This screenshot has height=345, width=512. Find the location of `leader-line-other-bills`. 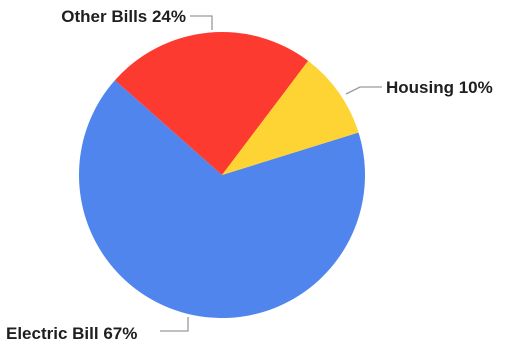

leader-line-other-bills is located at coordinates (201, 22).